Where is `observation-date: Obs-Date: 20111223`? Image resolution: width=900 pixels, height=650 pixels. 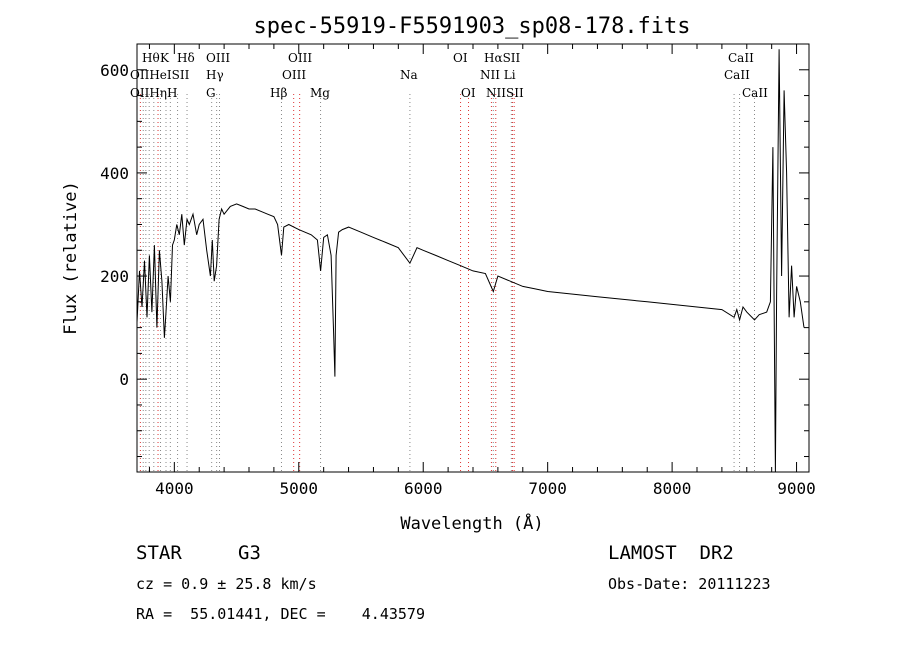 observation-date: Obs-Date: 20111223 is located at coordinates (689, 584).